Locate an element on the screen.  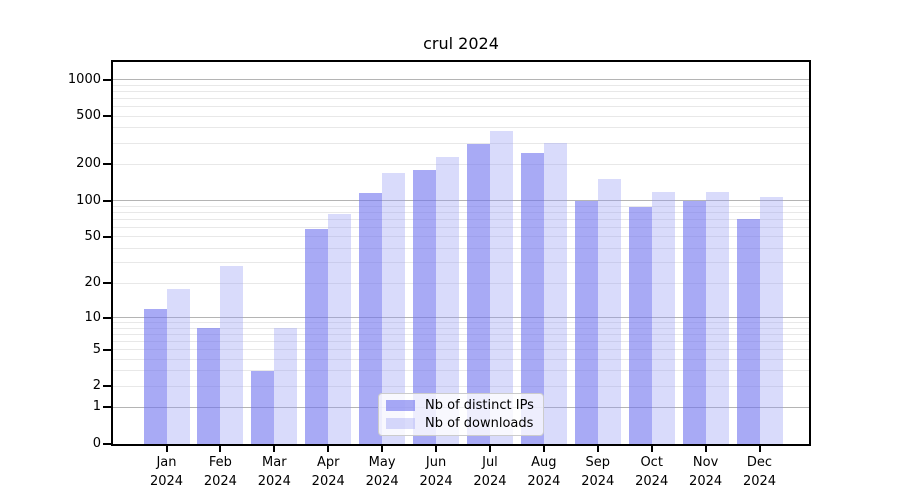
y-tick-label: 10 is located at coordinates (92, 317).